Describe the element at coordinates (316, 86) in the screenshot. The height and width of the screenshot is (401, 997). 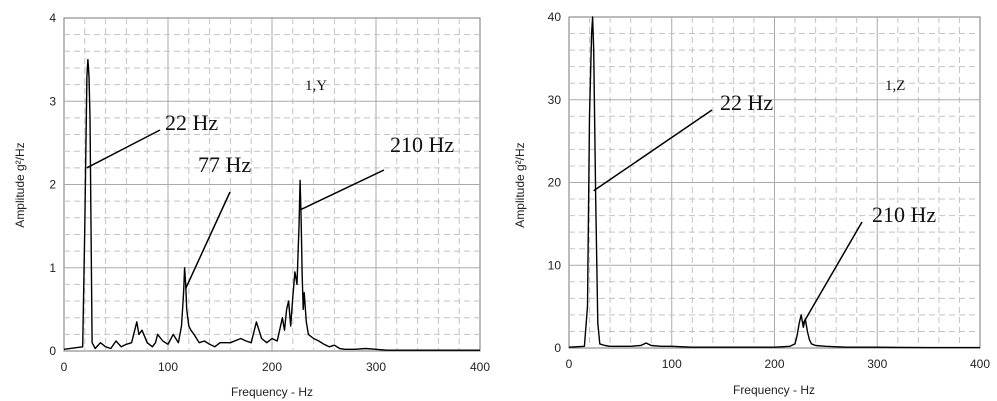
I see `panel-tag-y: 1,Y` at that location.